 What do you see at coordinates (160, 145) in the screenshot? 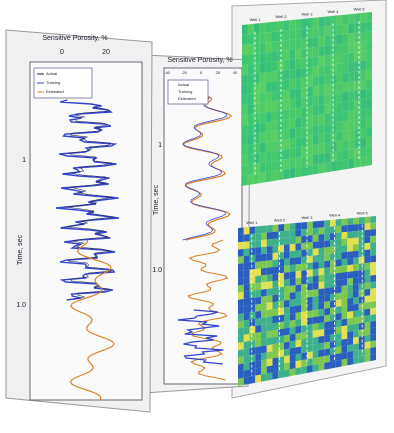
I see `time-tick: 1` at bounding box center [160, 145].